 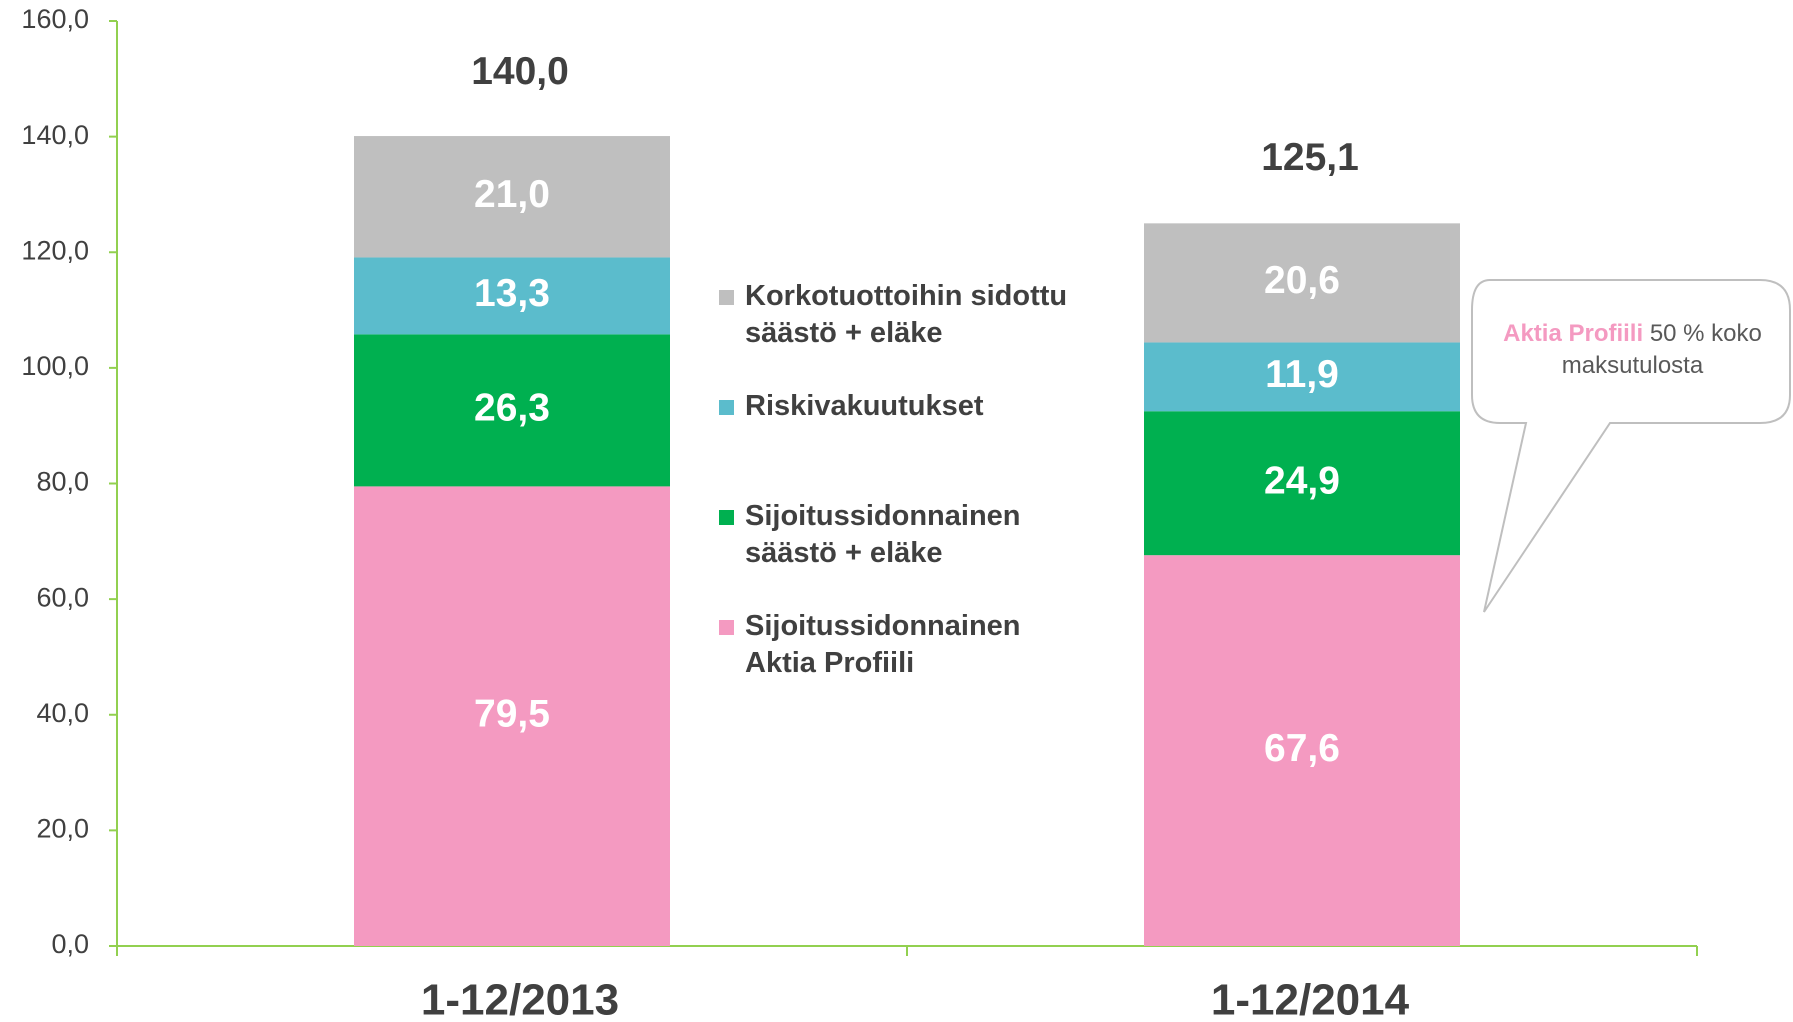 I want to click on y-tick-label: 120,0, so click(x=55, y=250).